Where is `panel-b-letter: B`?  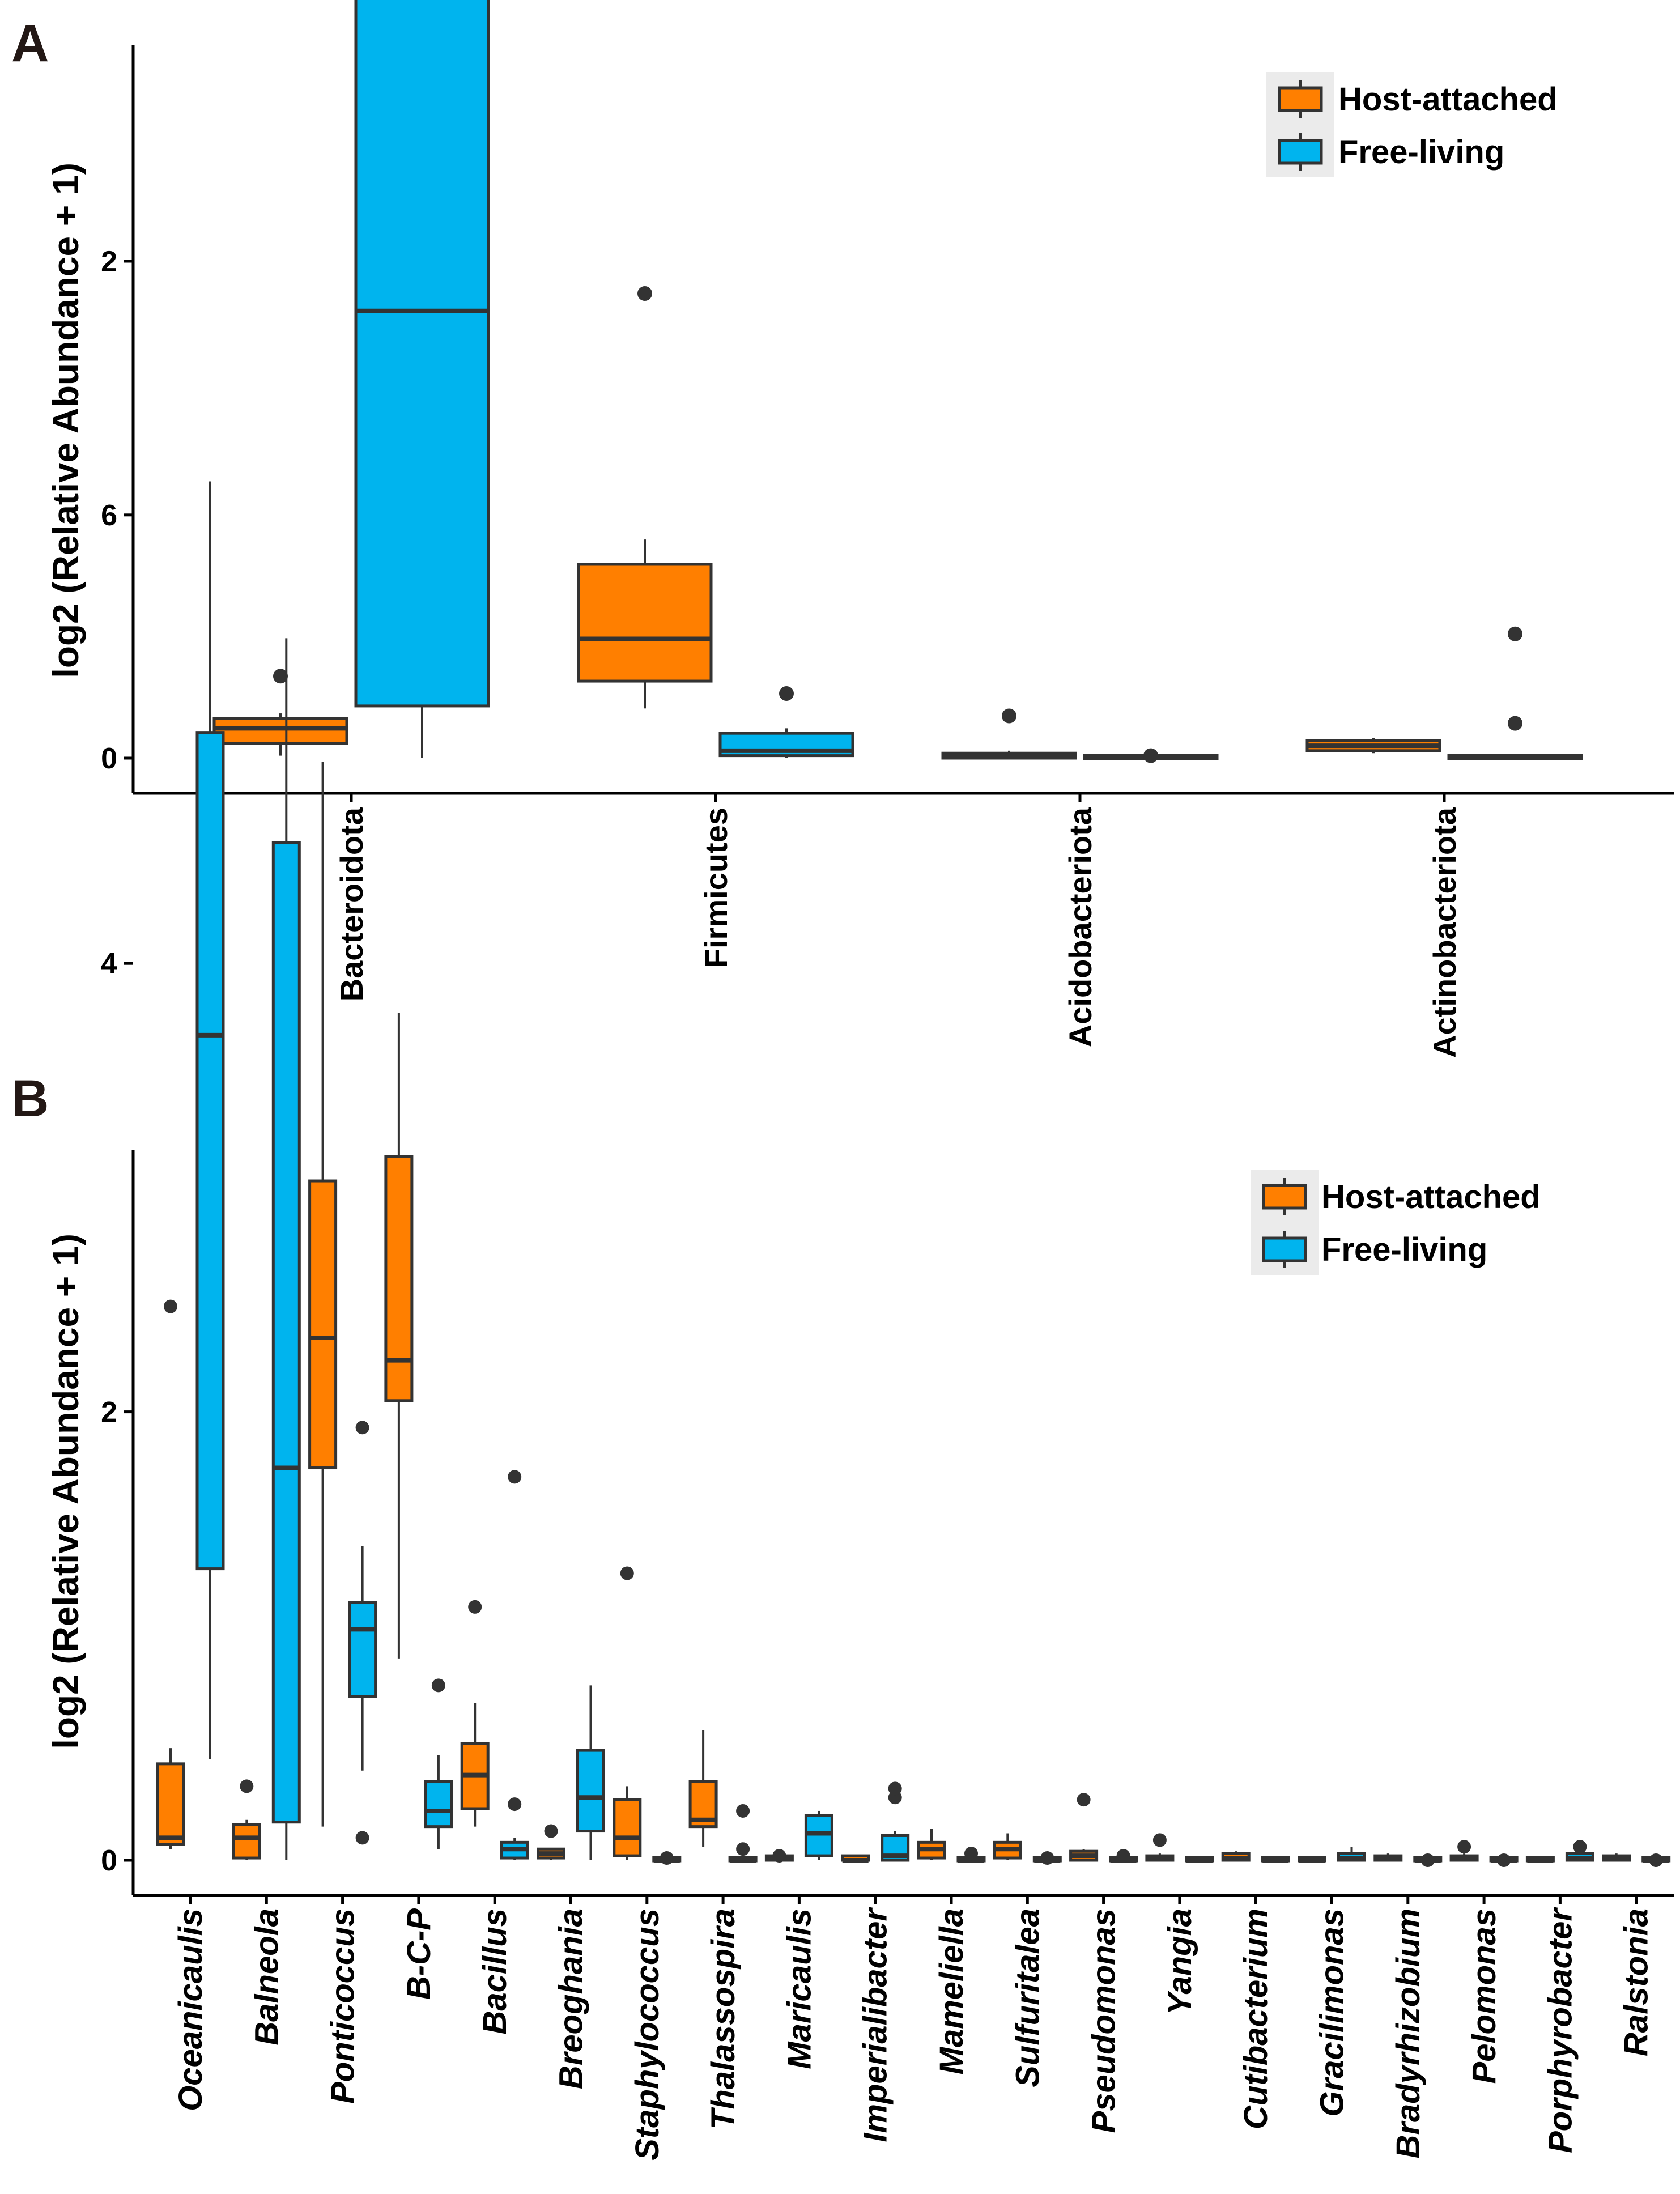
panel-b-letter: B is located at coordinates (30, 1099).